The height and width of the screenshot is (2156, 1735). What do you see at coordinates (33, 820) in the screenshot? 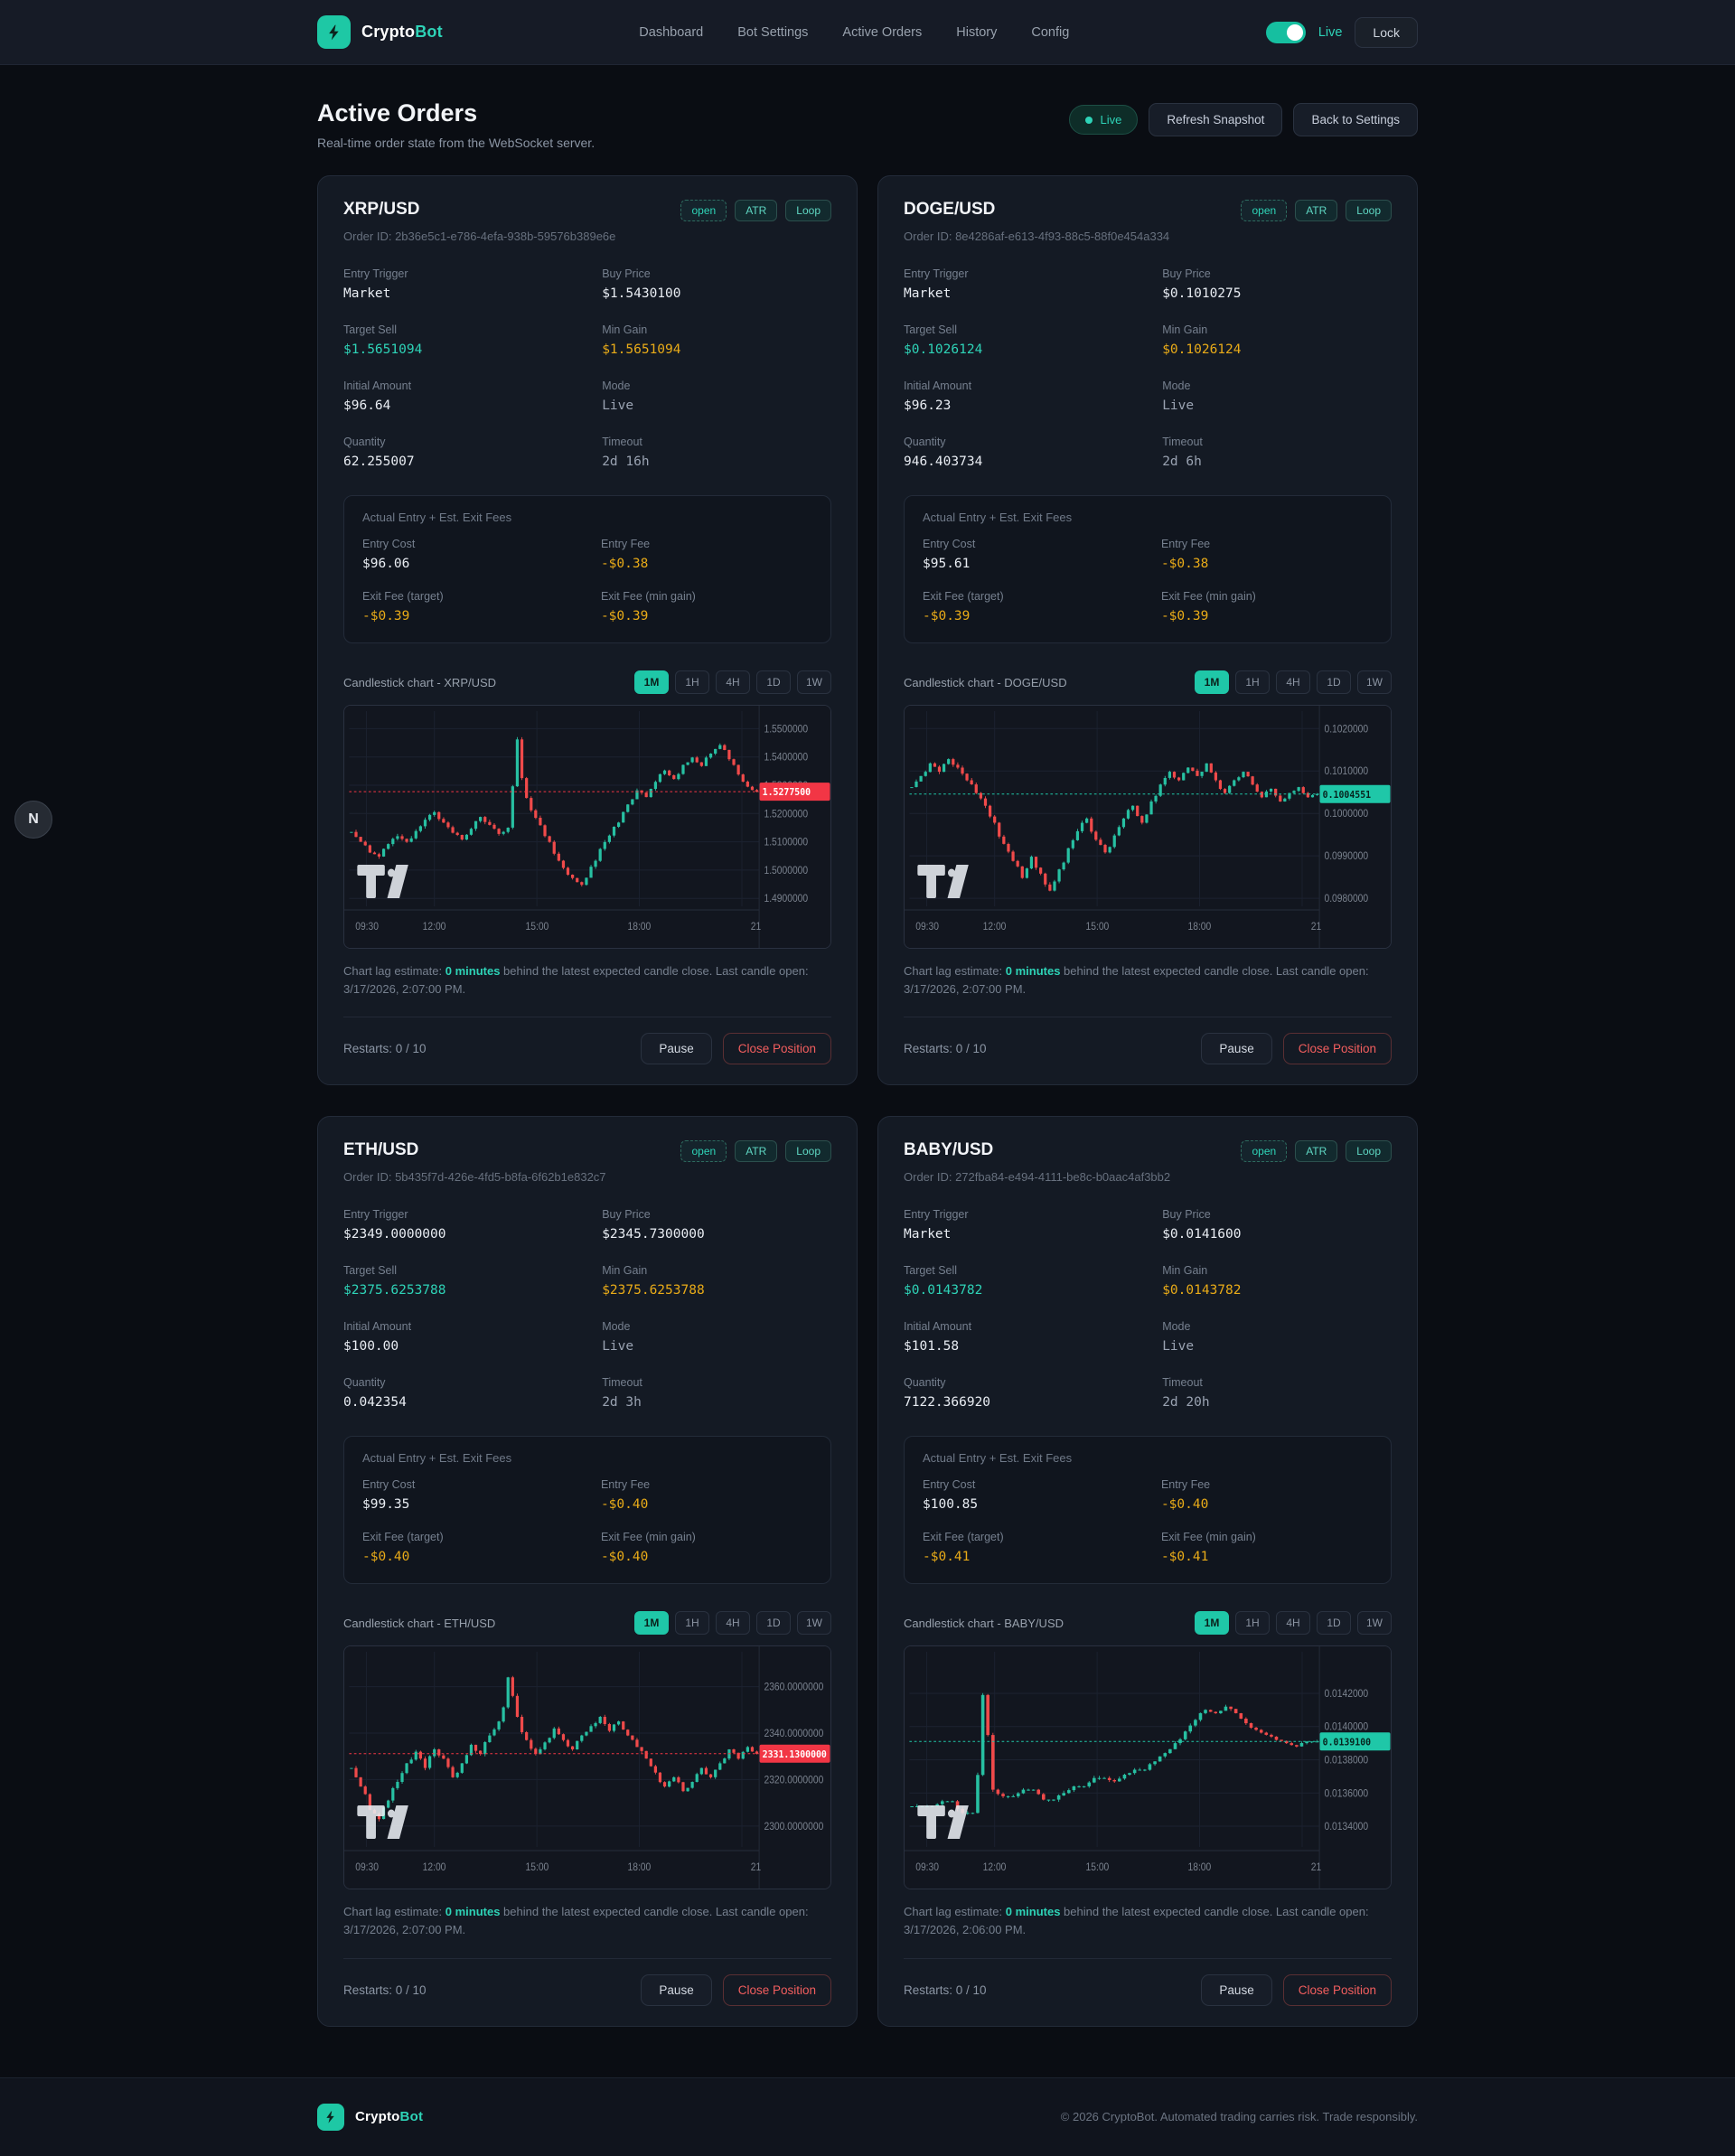
I see `notification-bubble: N` at bounding box center [33, 820].